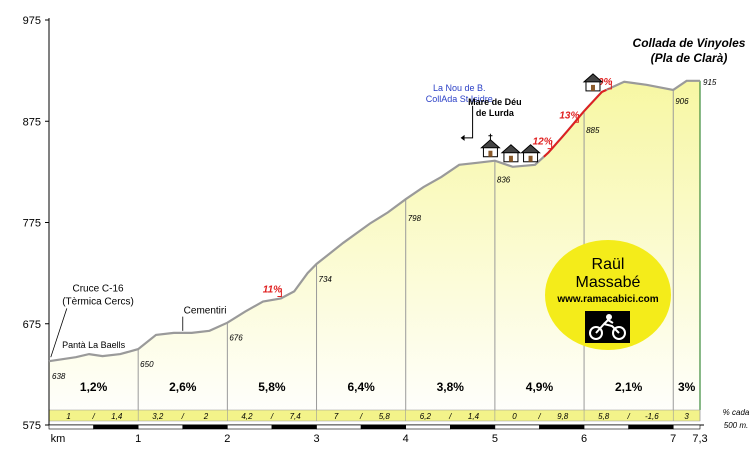 The height and width of the screenshot is (465, 750). I want to click on segment-average-gradient: 2,6%, so click(183, 387).